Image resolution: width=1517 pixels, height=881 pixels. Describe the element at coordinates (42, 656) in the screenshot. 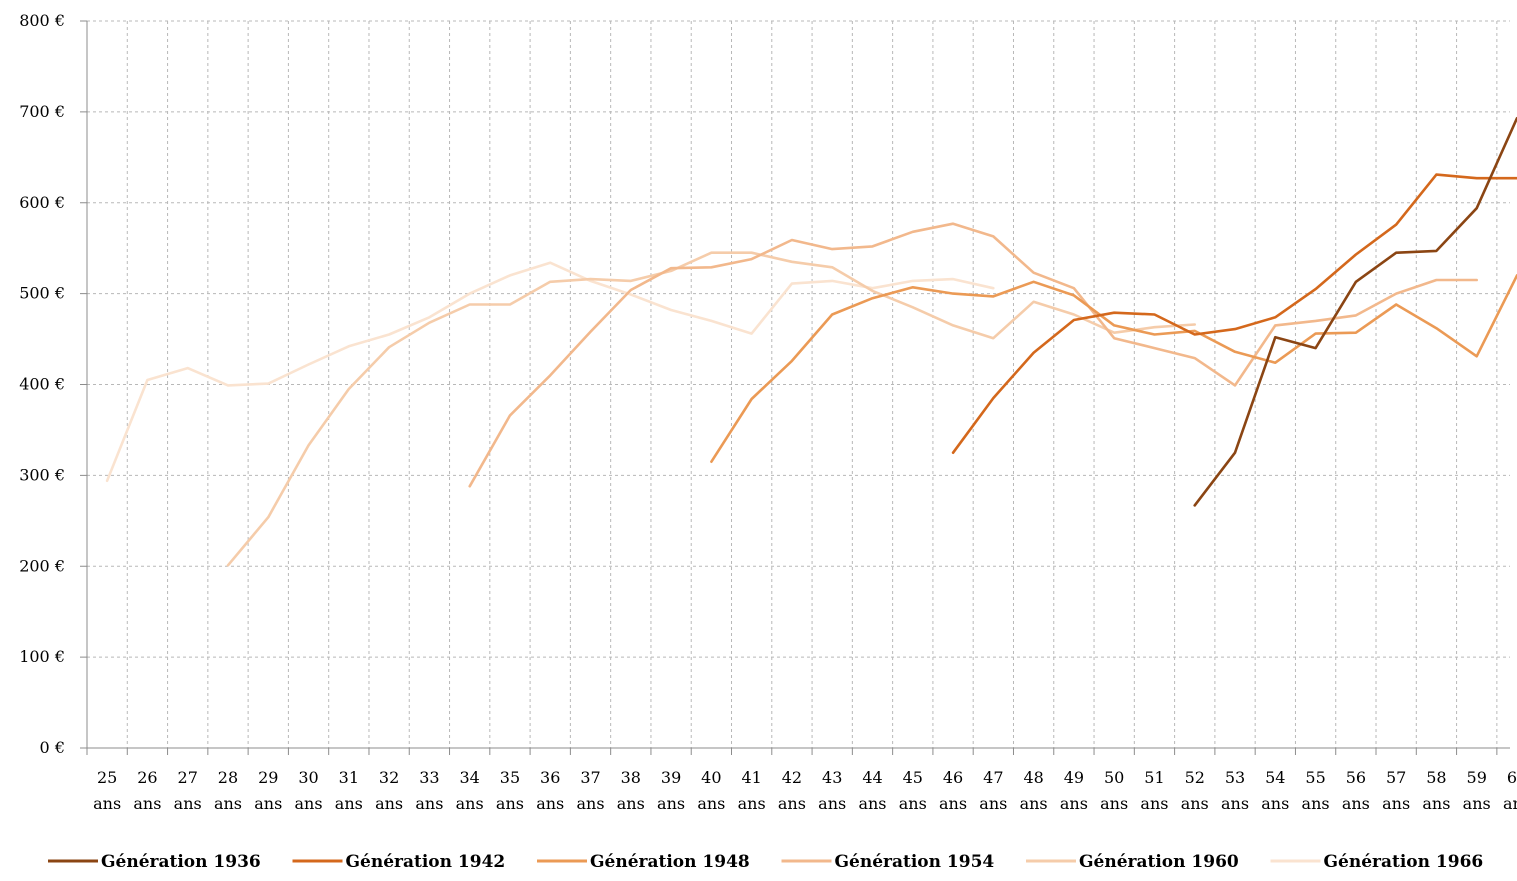

I see `y-tick-label: 100 €` at that location.